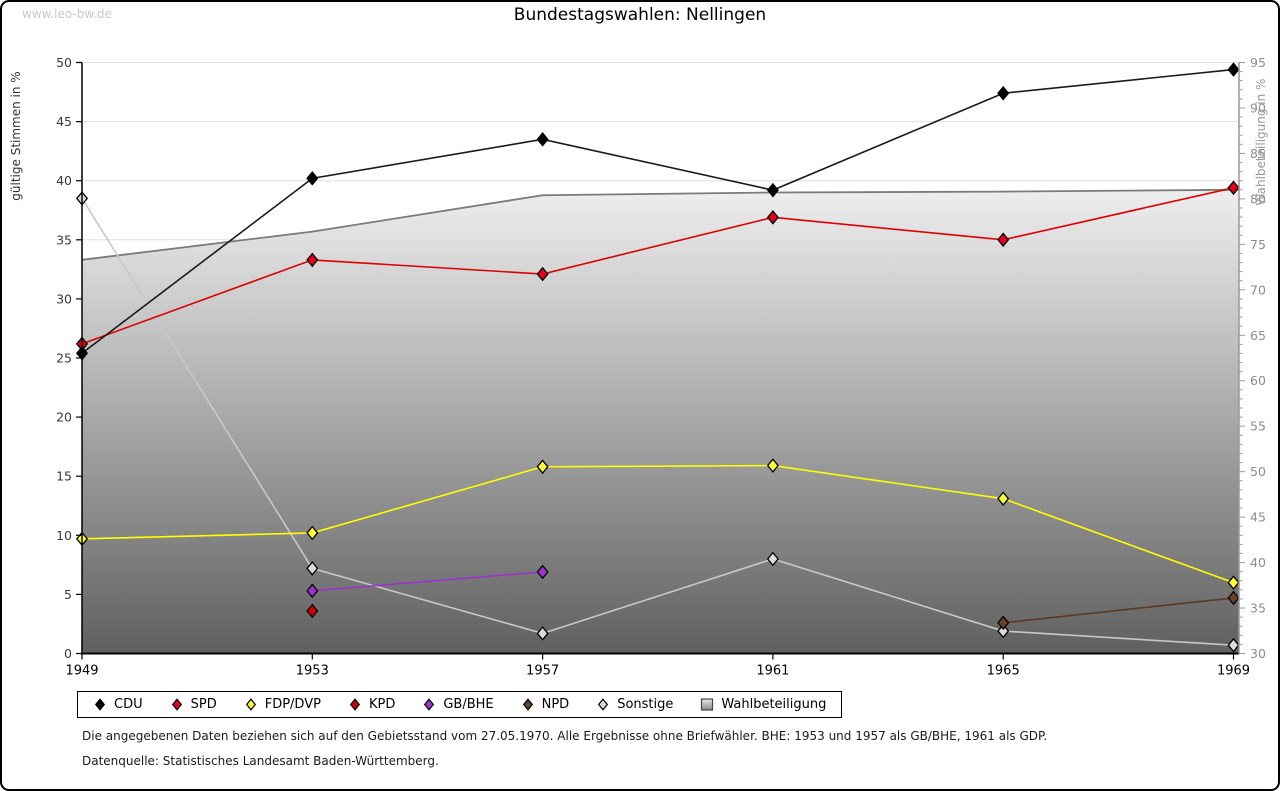  I want to click on svg-text: 1949, so click(81, 671).